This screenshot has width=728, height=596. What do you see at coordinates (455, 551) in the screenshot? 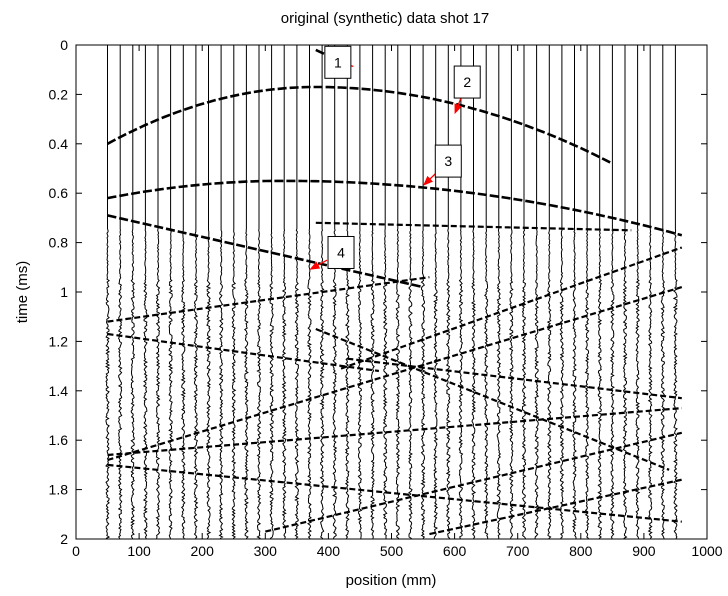
I see `x-tick-label: 600` at bounding box center [455, 551].